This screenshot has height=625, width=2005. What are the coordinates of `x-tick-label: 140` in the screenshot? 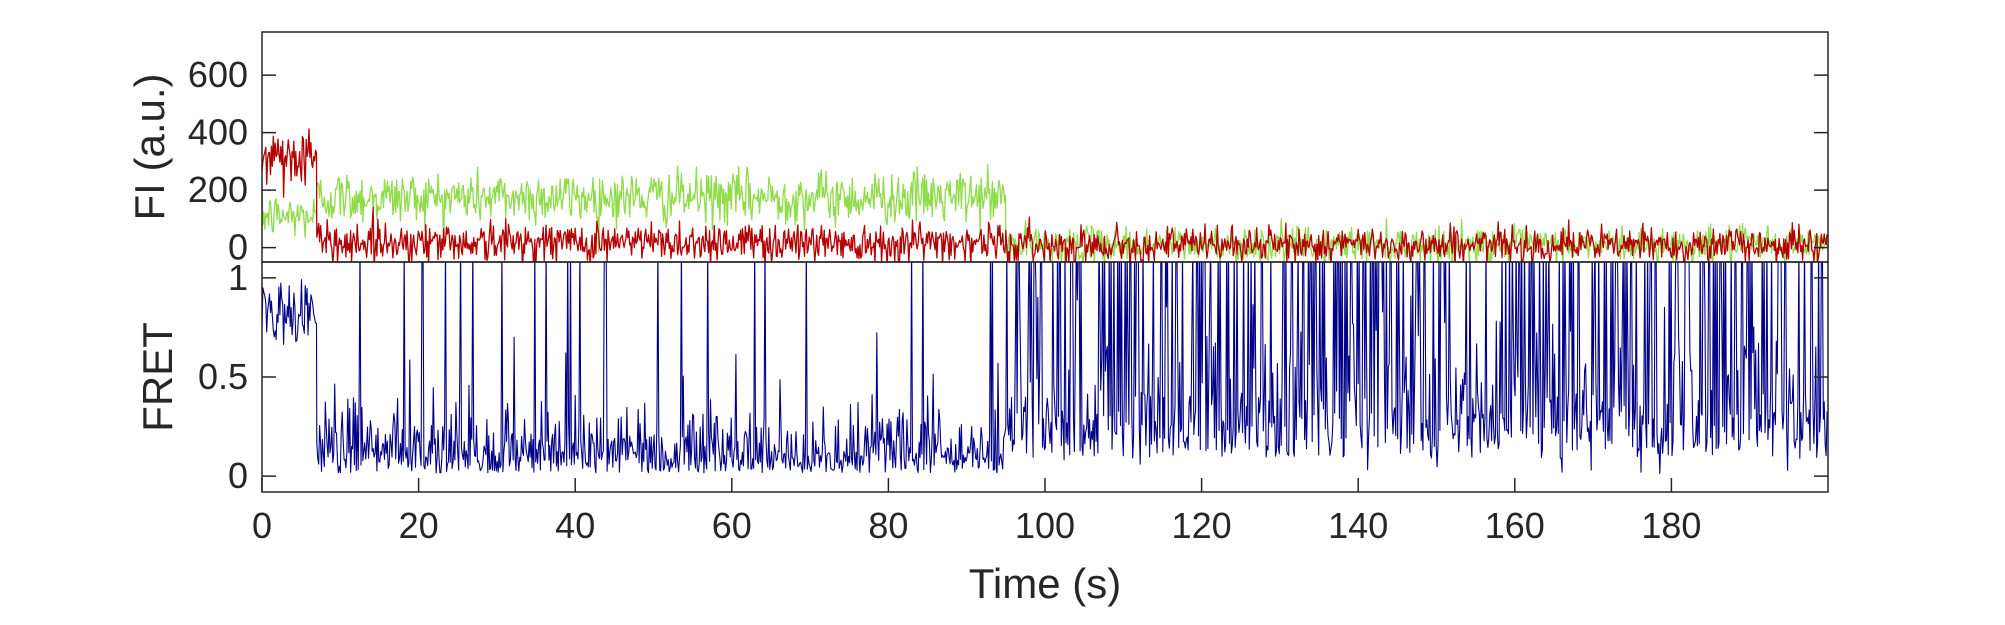 It's located at (1358, 525).